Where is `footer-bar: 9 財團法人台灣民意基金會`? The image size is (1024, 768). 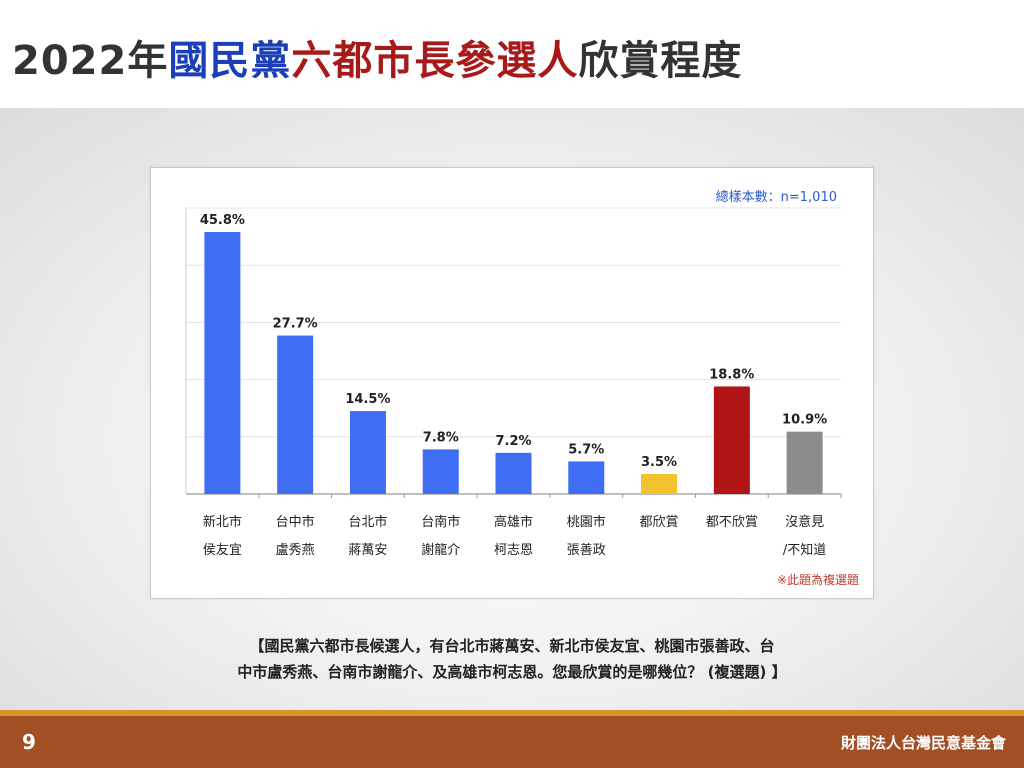
footer-bar: 9 財團法人台灣民意基金會 is located at coordinates (512, 742).